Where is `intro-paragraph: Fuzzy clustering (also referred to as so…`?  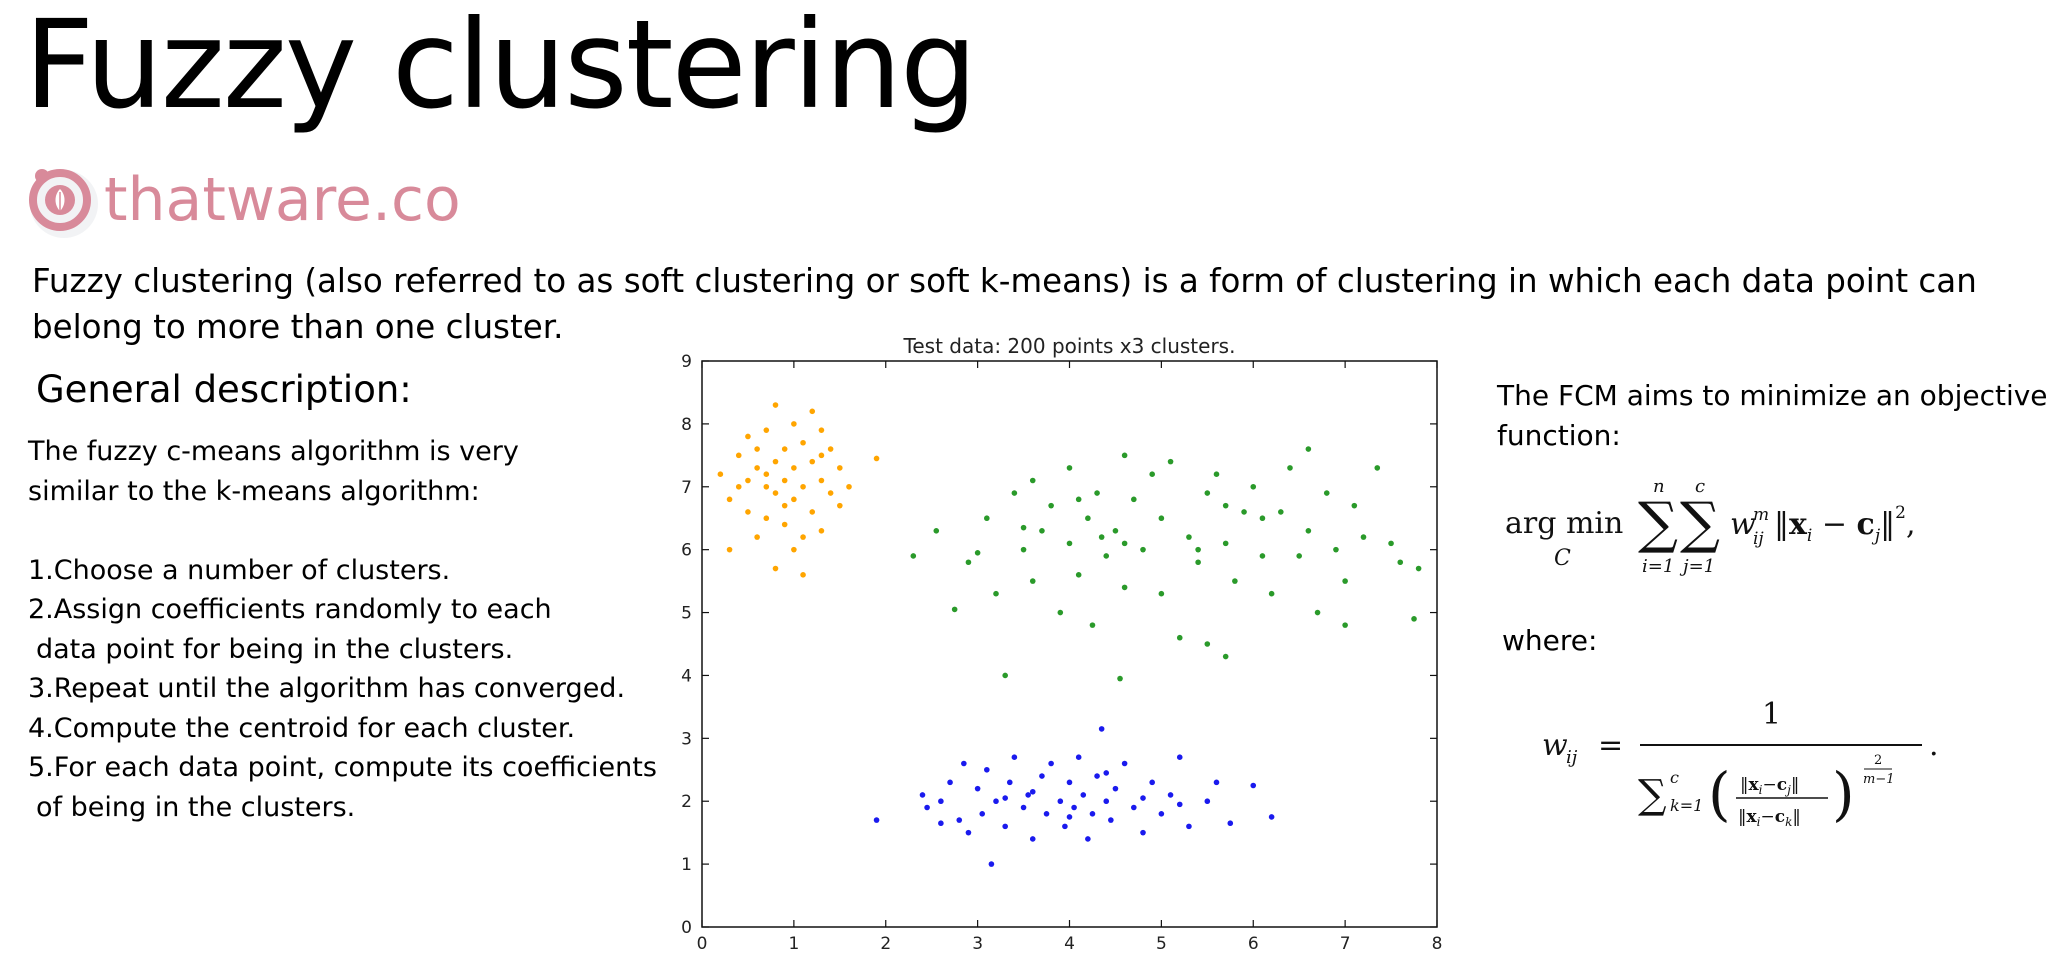
intro-paragraph: Fuzzy clustering (also referred to as so… is located at coordinates (1004, 304).